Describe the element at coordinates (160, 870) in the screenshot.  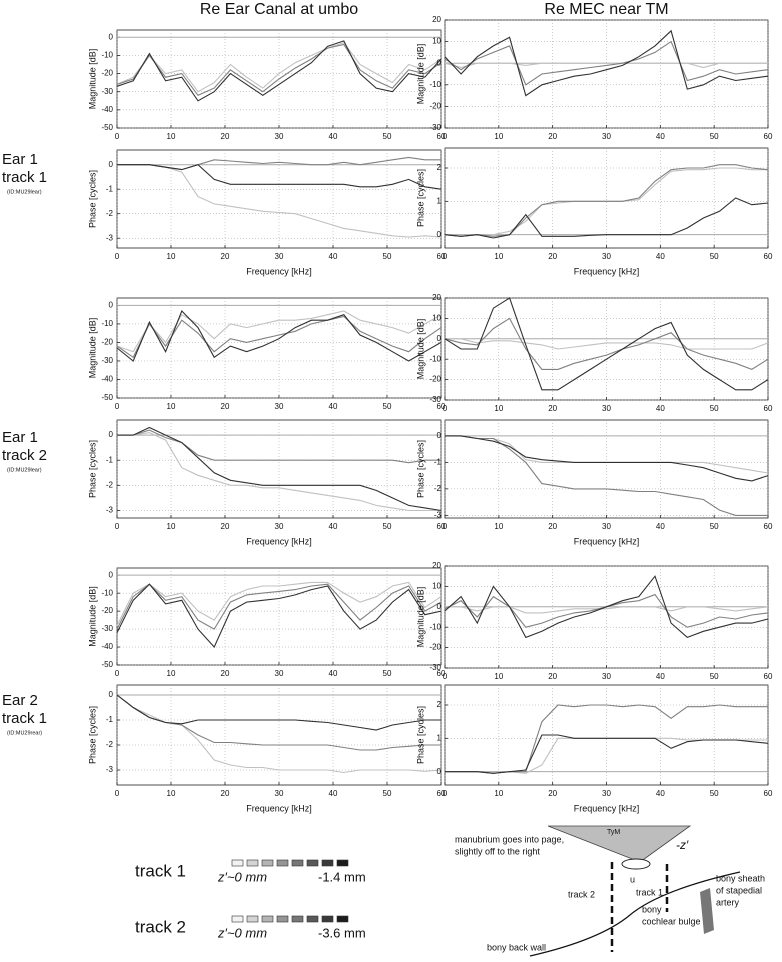
I see `legend-label: track 1` at that location.